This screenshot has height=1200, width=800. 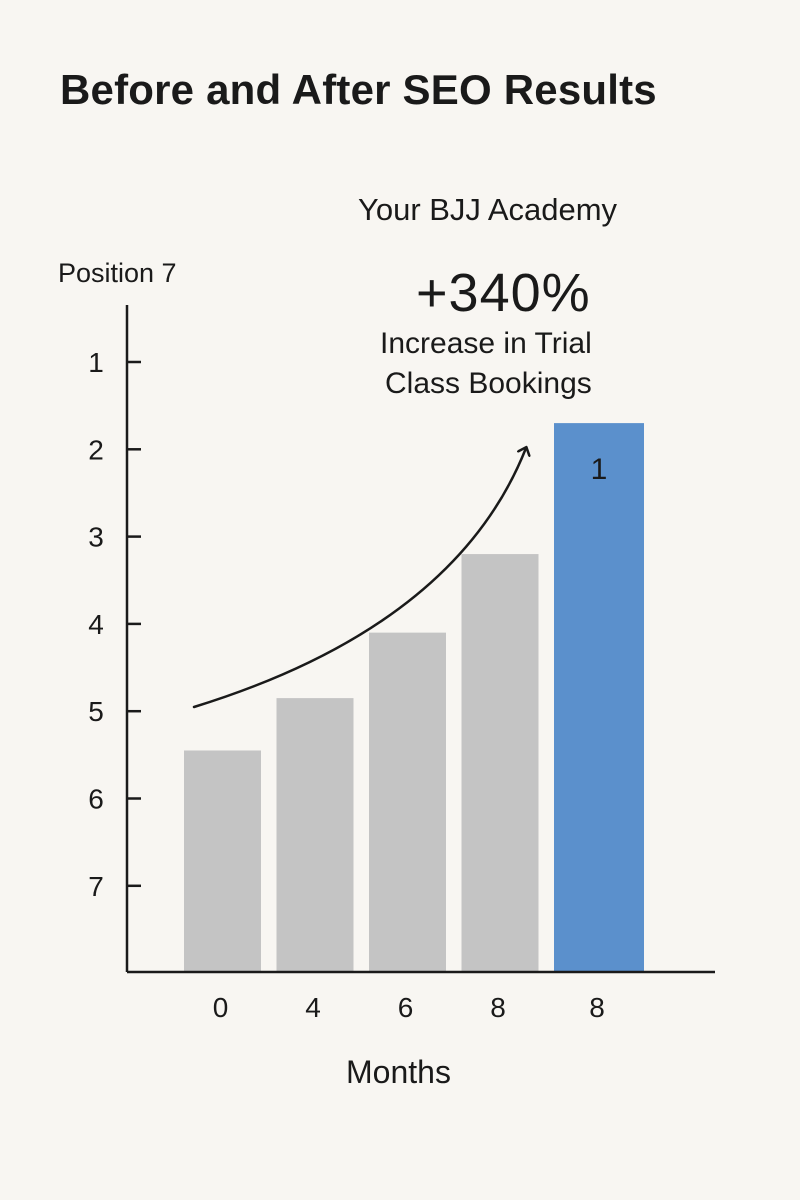 What do you see at coordinates (599, 697) in the screenshot?
I see `highlight-bar` at bounding box center [599, 697].